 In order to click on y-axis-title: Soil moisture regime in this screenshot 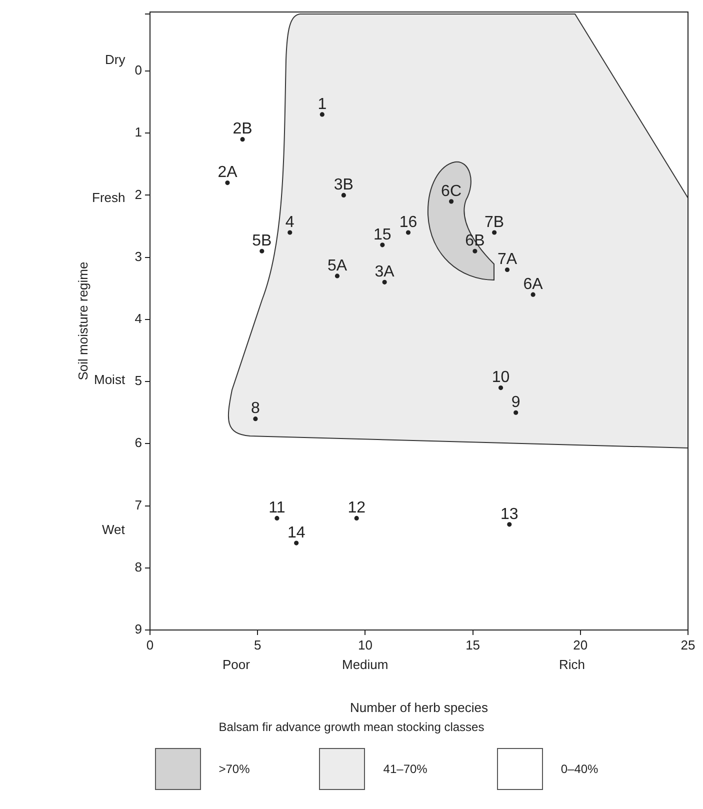, I will do `click(82, 321)`.